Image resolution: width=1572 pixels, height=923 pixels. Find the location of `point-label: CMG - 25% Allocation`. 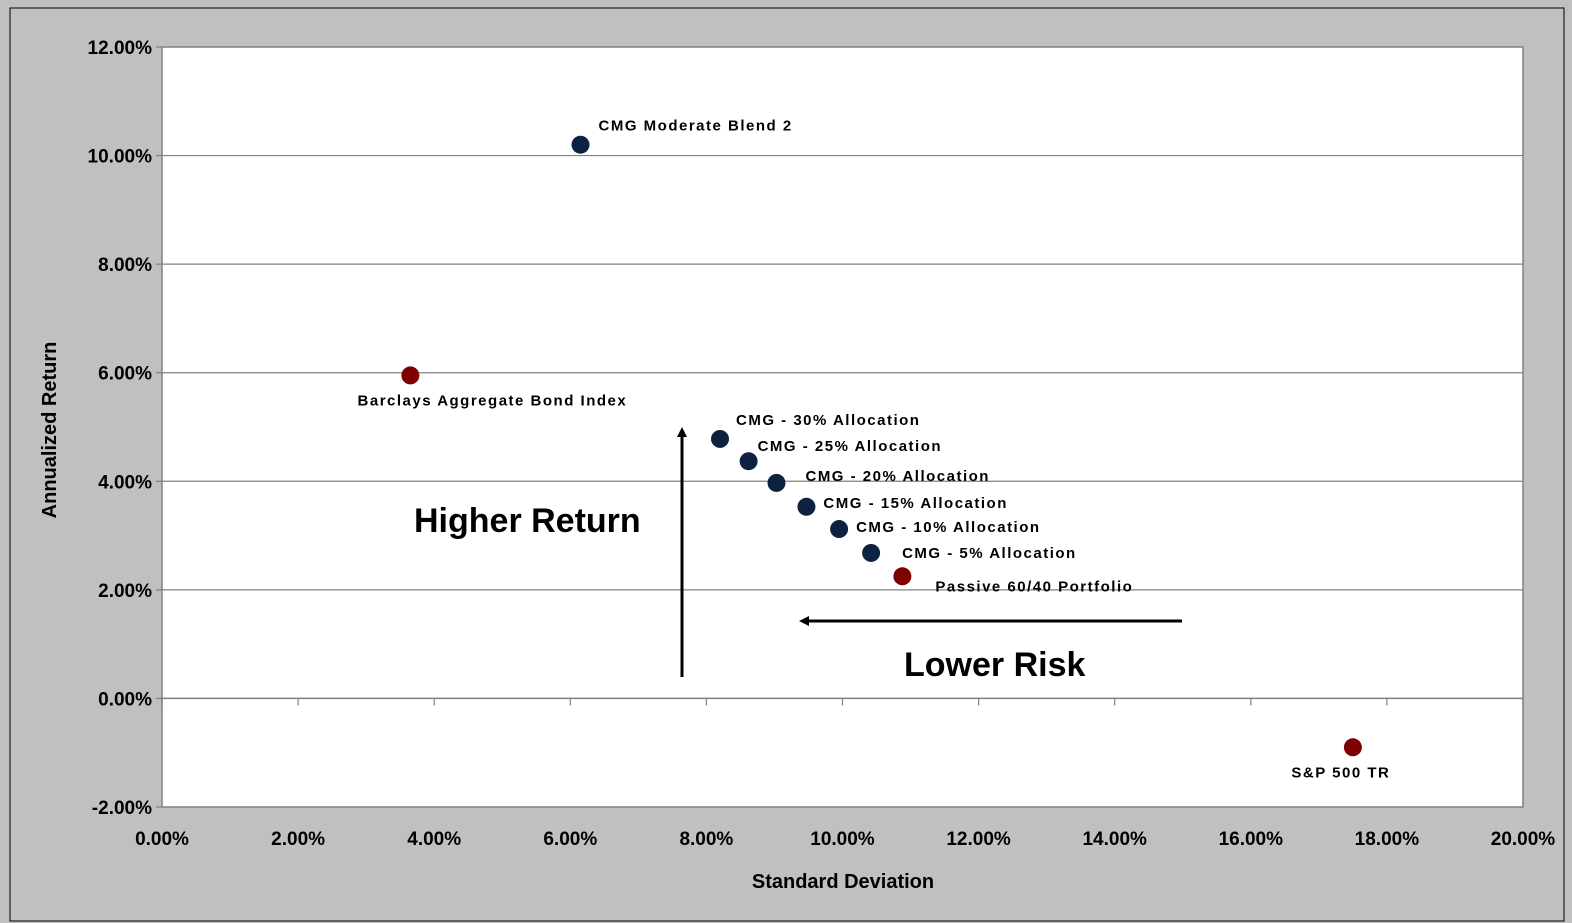

point-label: CMG - 25% Allocation is located at coordinates (850, 446).